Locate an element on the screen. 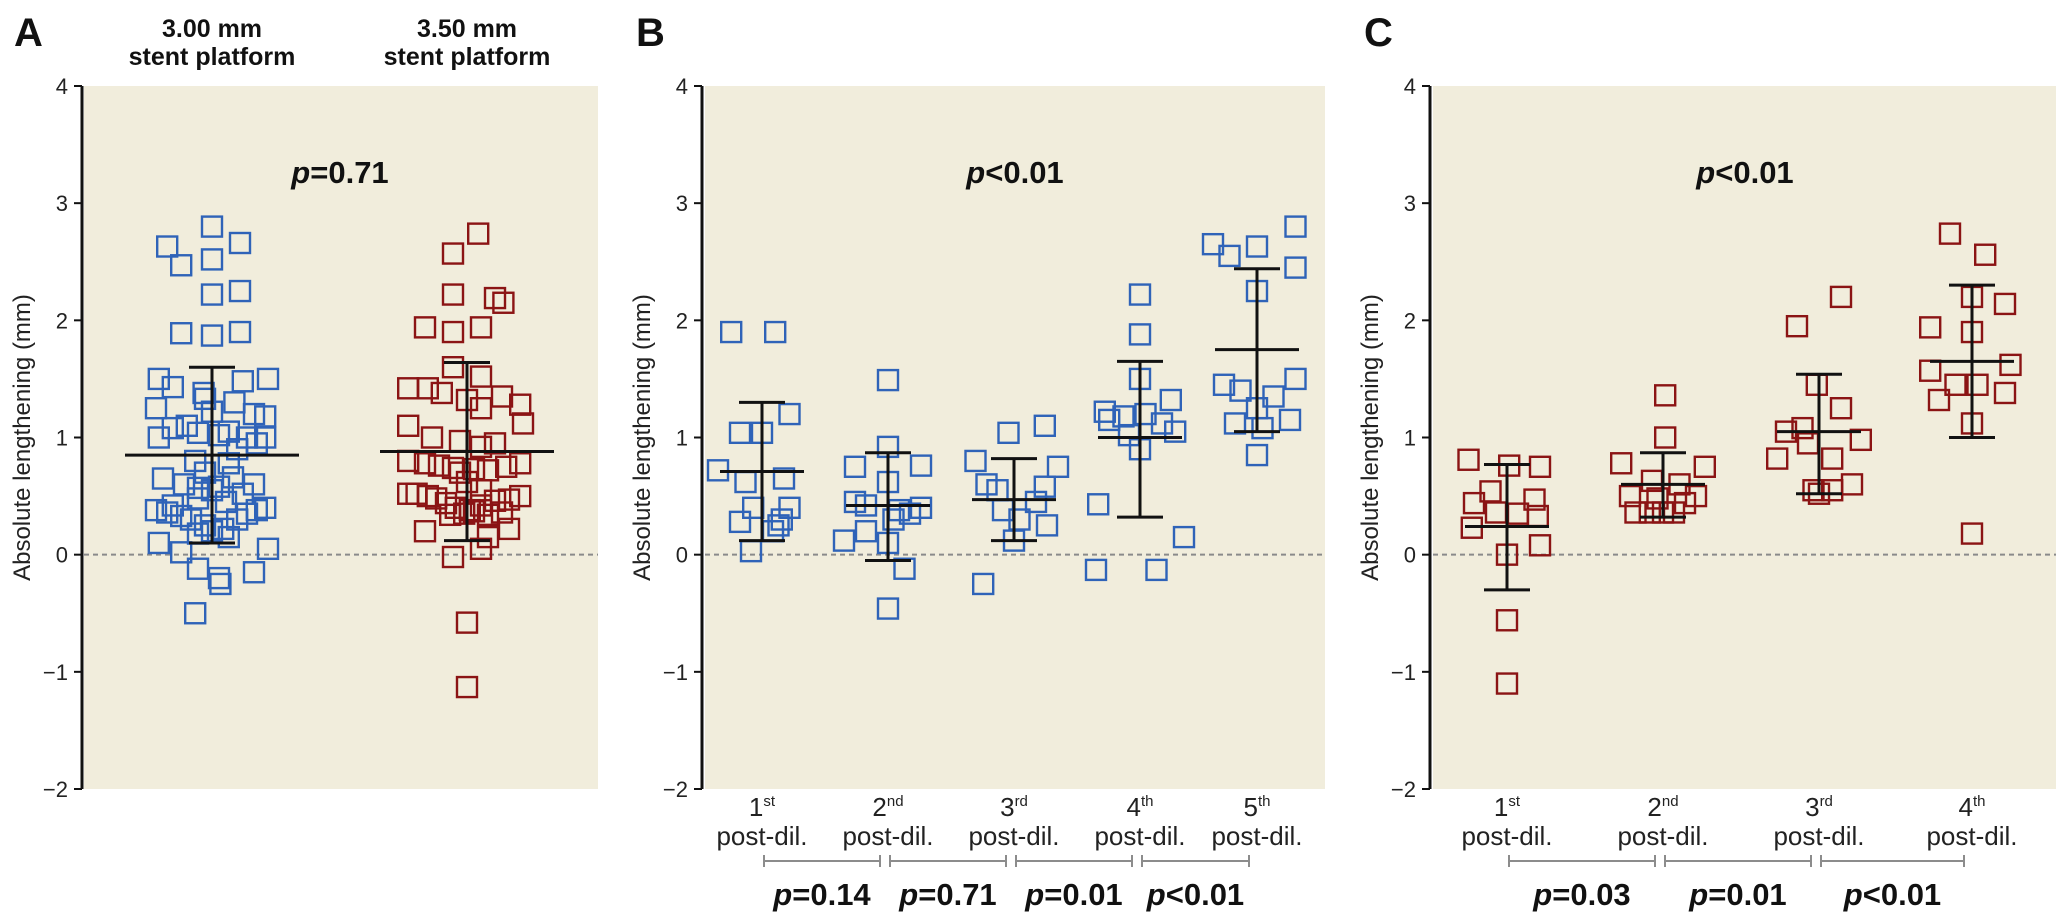  pairwise-p-value: p=0.01 is located at coordinates (1737, 894).